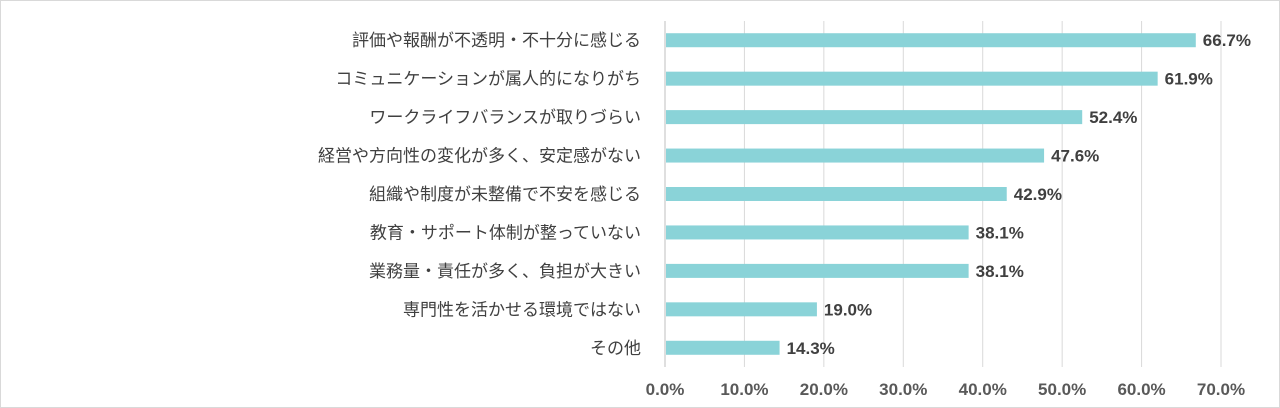 The image size is (1280, 408). I want to click on data-label: 42.9%, so click(1038, 194).